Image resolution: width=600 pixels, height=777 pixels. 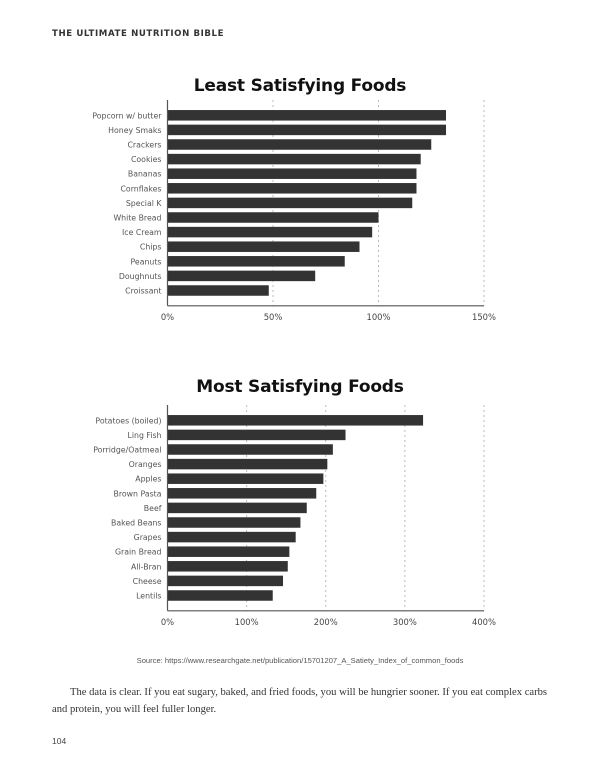 What do you see at coordinates (146, 159) in the screenshot?
I see `category-label: Cookies` at bounding box center [146, 159].